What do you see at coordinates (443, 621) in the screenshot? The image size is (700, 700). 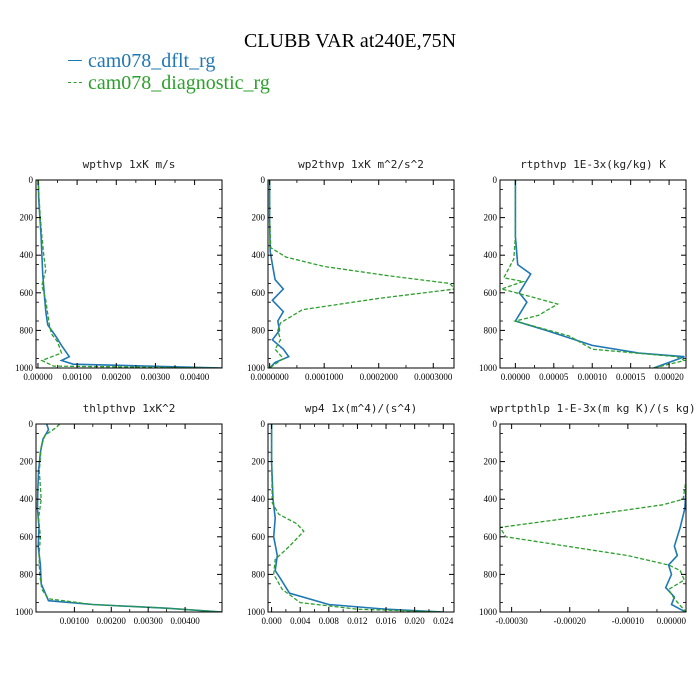 I see `x-tick-label: 0.024` at bounding box center [443, 621].